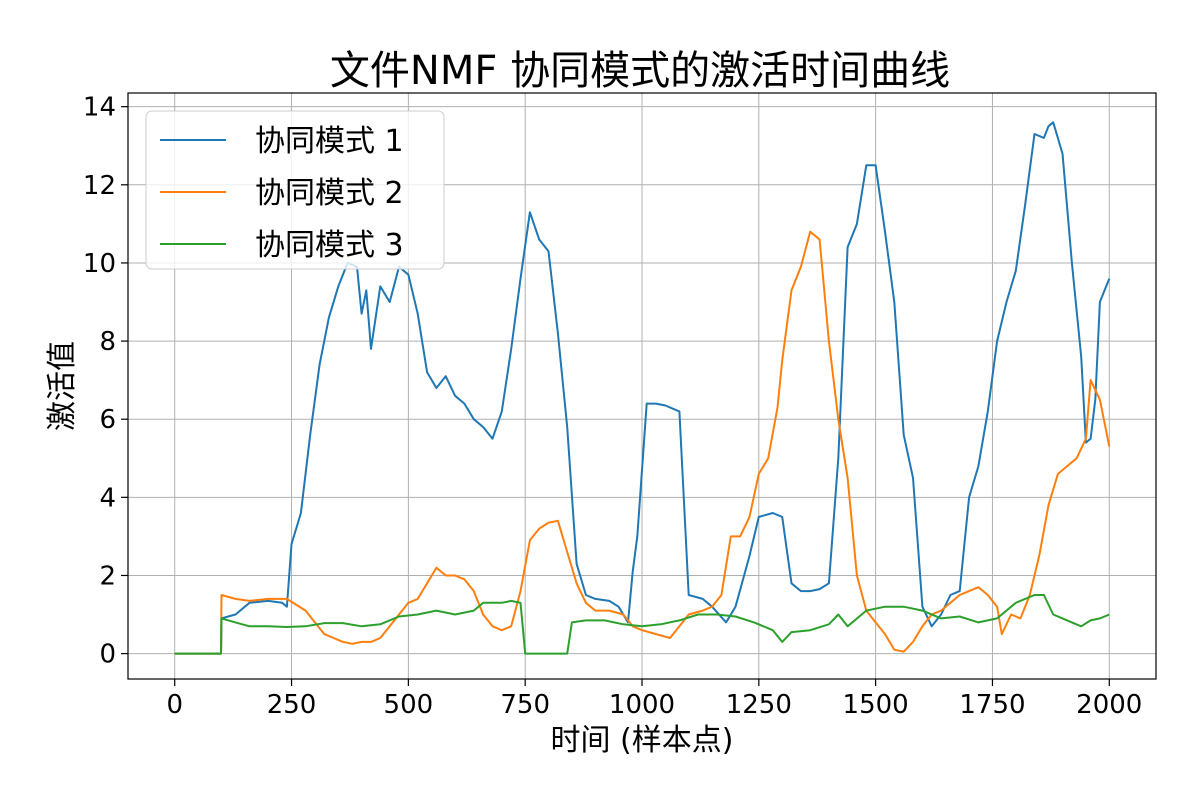 The image size is (1200, 800). Describe the element at coordinates (642, 740) in the screenshot. I see `x-axis-label: 时间 (样本点)` at that location.